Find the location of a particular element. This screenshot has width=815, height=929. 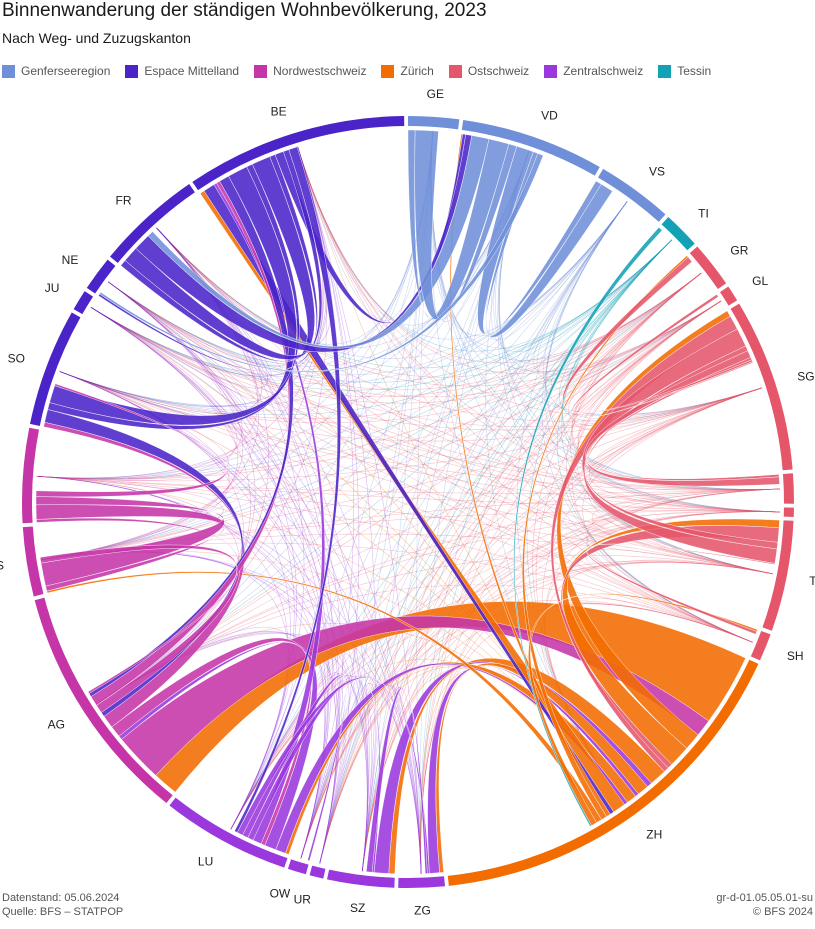

legend-item-espace-mittelland: Espace Mittelland is located at coordinates (182, 71).